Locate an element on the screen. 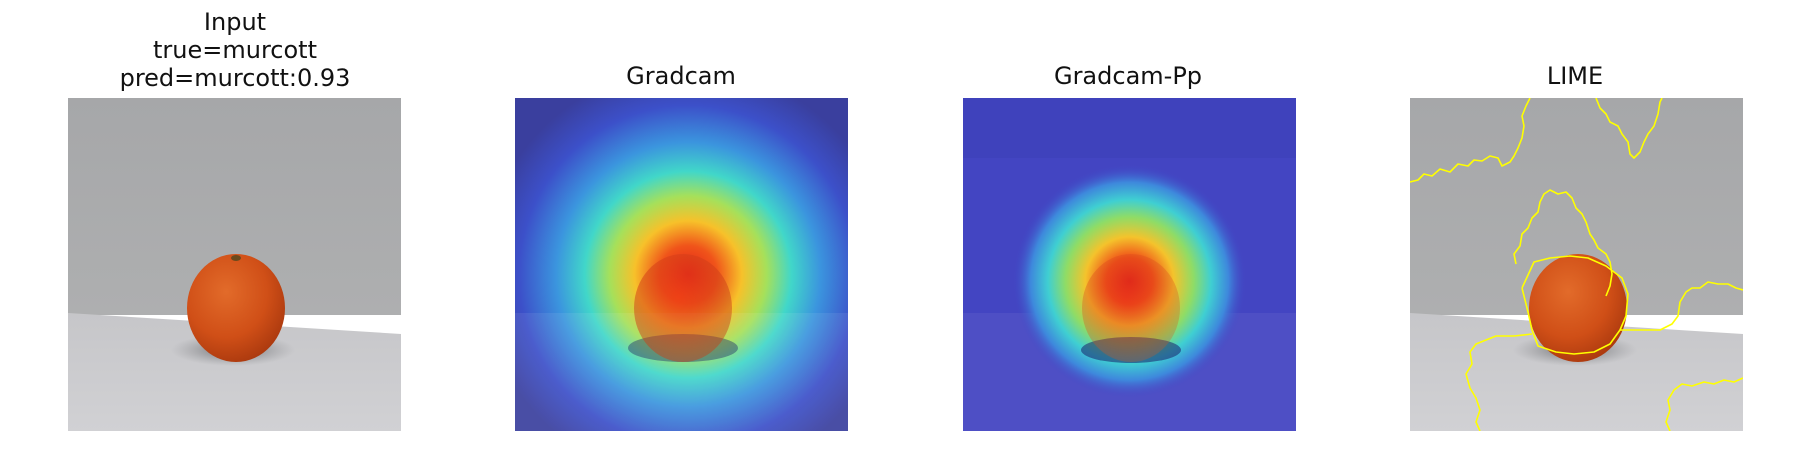 The width and height of the screenshot is (1800, 450). gradcam-pp-image-svg is located at coordinates (1129, 264).